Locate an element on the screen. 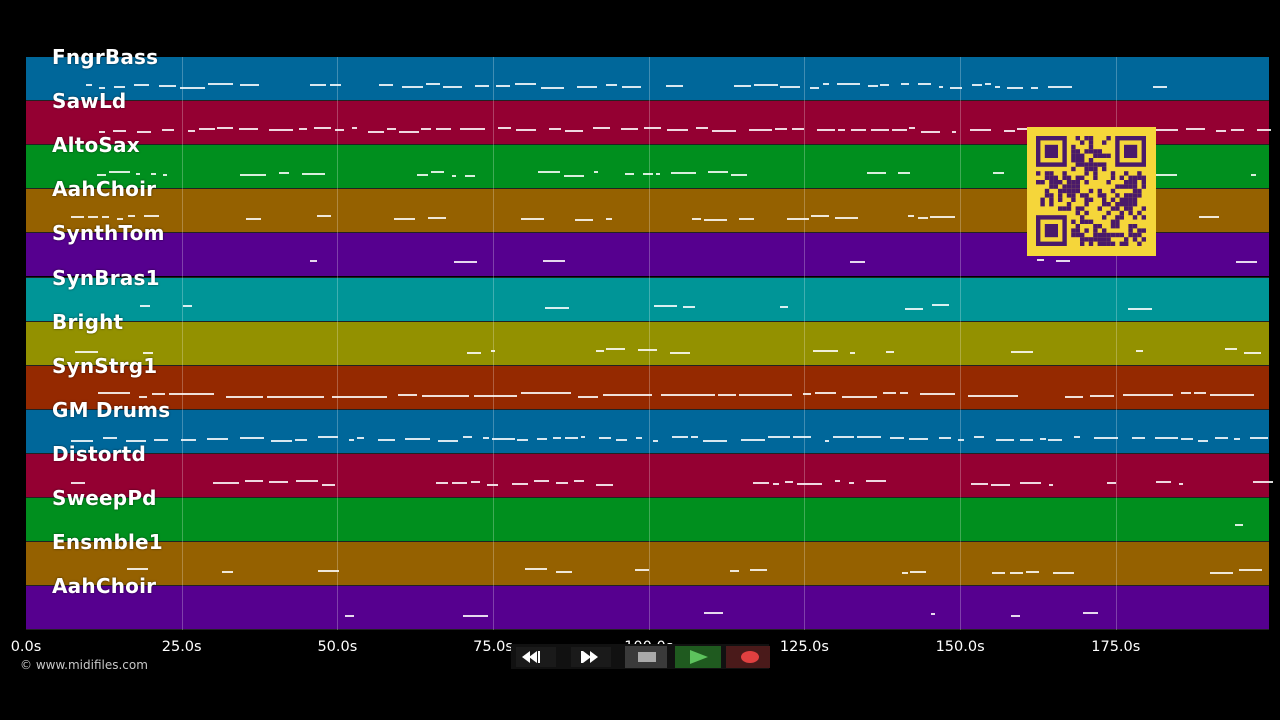 The image size is (1280, 720). time-tick-label: 50.0s is located at coordinates (337, 647).